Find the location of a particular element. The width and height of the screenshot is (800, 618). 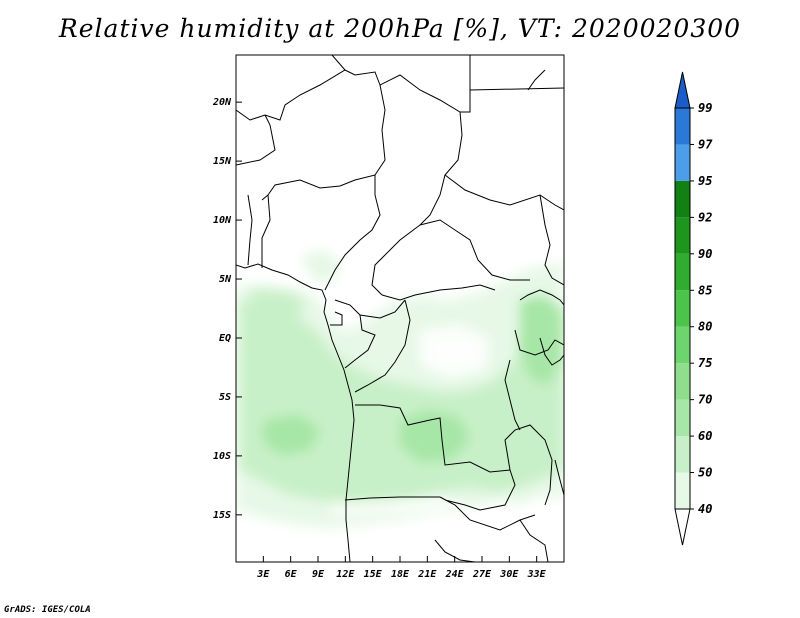

x-axis: 3E 6E 9E 12E 15E 18E 21E 24E 27E 30E 33E is located at coordinates (401, 568).